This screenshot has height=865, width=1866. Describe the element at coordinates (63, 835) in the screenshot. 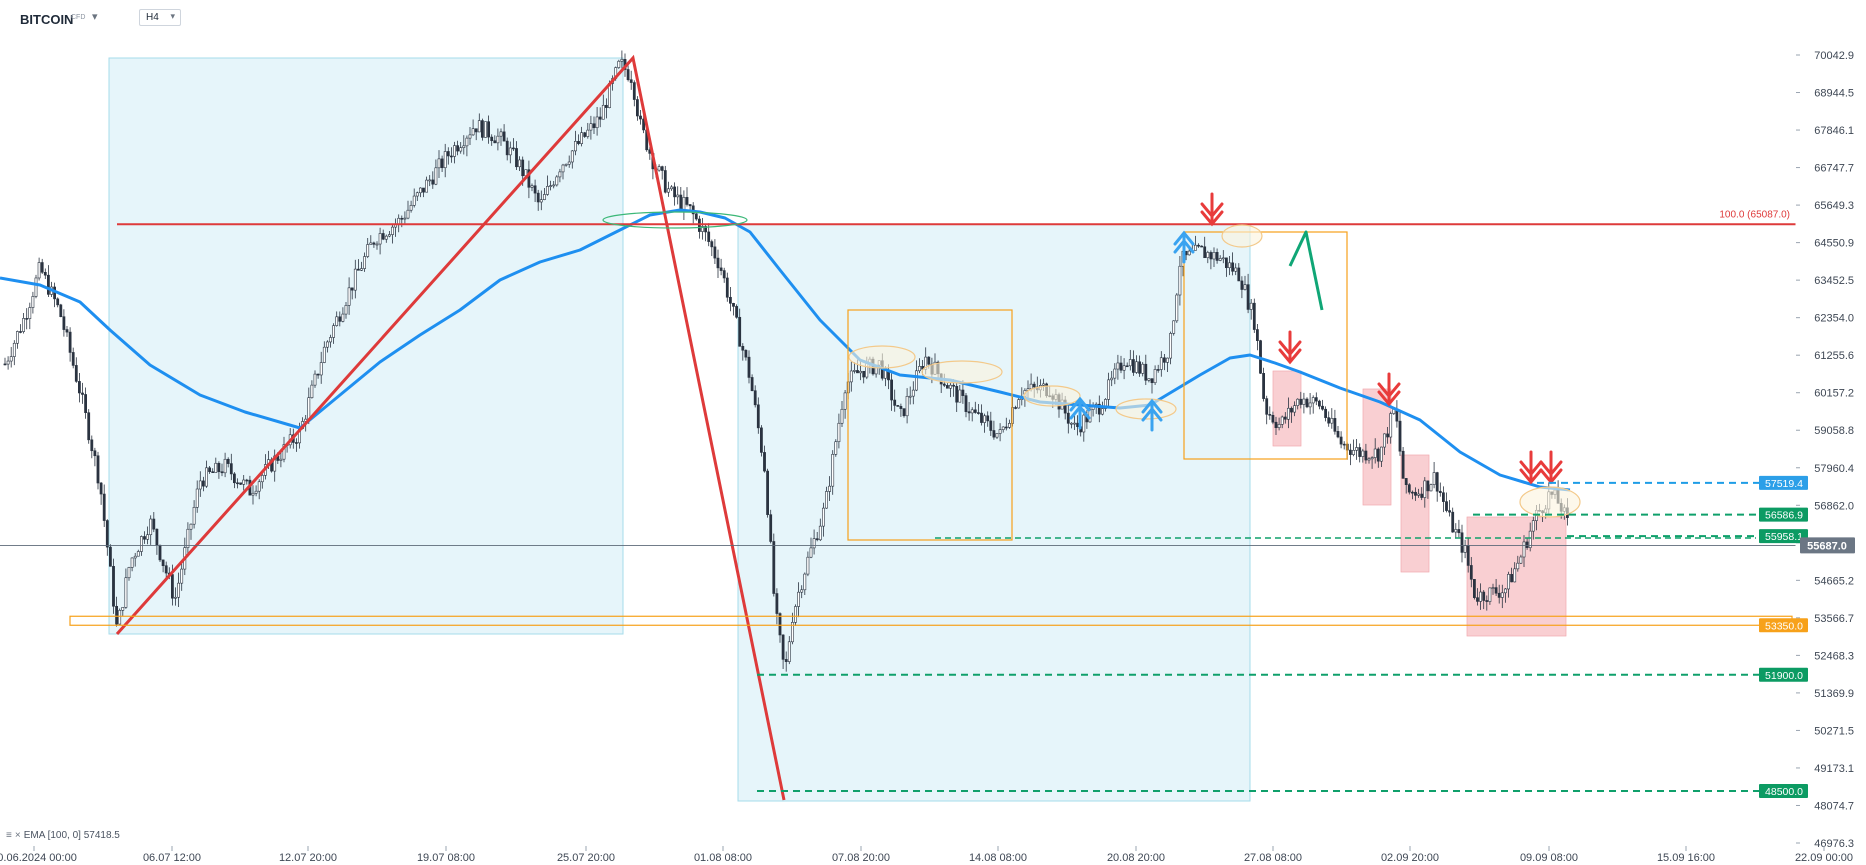

I see `ema-indicator-legend: ≡ × EMA [100, 0] 57418.5` at that location.